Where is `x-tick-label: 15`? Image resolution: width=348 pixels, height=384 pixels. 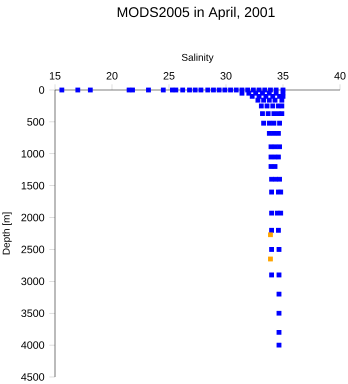
x-tick-label: 15 is located at coordinates (55, 76).